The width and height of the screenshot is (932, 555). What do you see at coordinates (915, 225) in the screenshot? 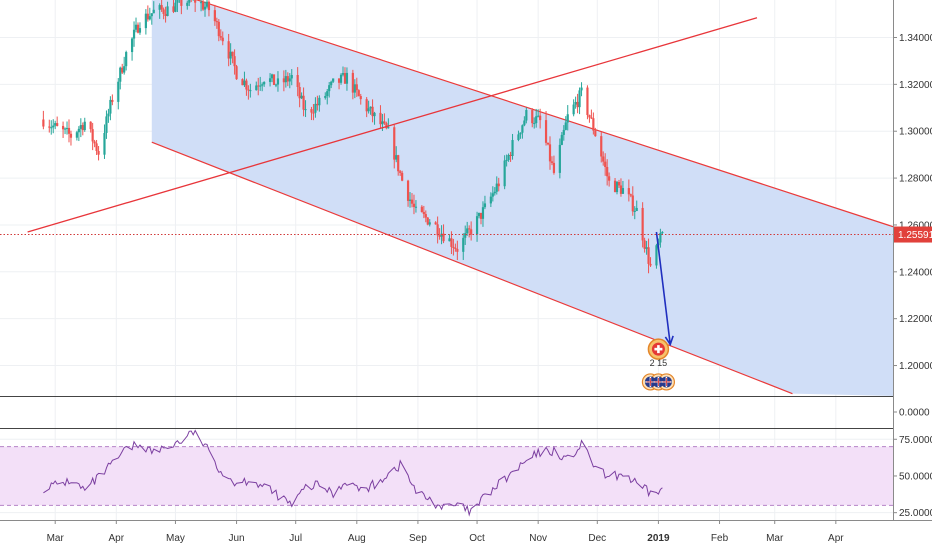
I see `price-axis-label: 1.26000` at bounding box center [915, 225].